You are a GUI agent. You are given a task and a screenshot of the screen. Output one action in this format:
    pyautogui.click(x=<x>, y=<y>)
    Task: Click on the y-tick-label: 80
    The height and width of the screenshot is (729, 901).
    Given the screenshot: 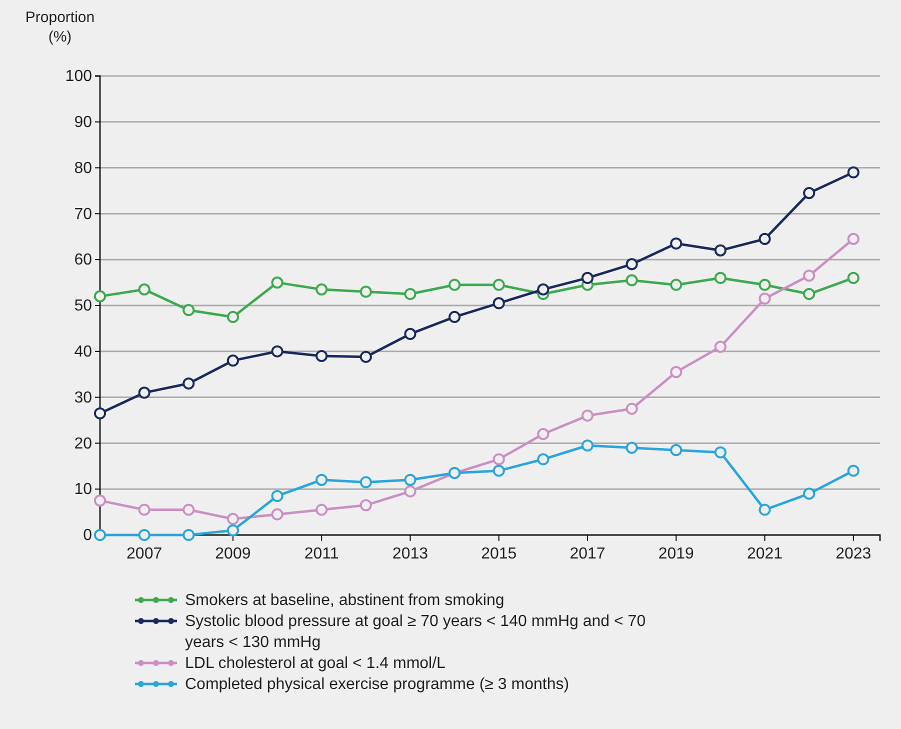 What is the action you would take?
    pyautogui.click(x=83, y=168)
    